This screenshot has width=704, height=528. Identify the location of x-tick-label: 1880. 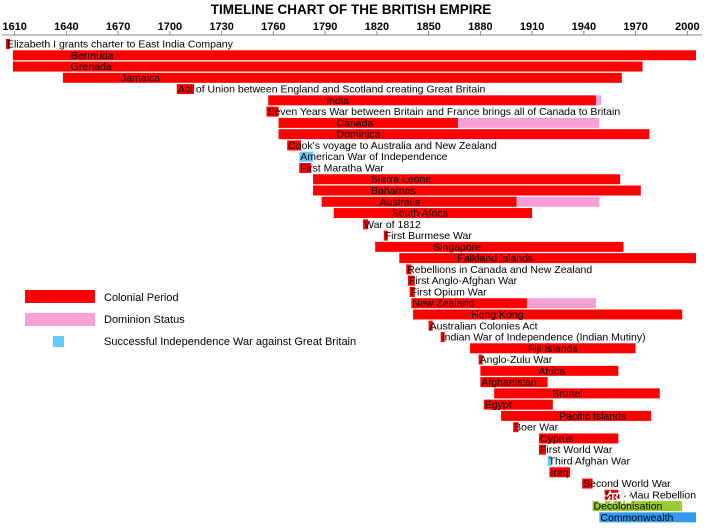
(480, 27).